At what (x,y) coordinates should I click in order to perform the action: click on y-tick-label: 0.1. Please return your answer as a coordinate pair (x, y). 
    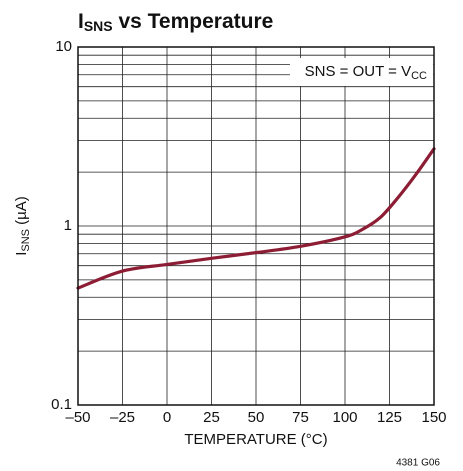
    Looking at the image, I should click on (61, 404).